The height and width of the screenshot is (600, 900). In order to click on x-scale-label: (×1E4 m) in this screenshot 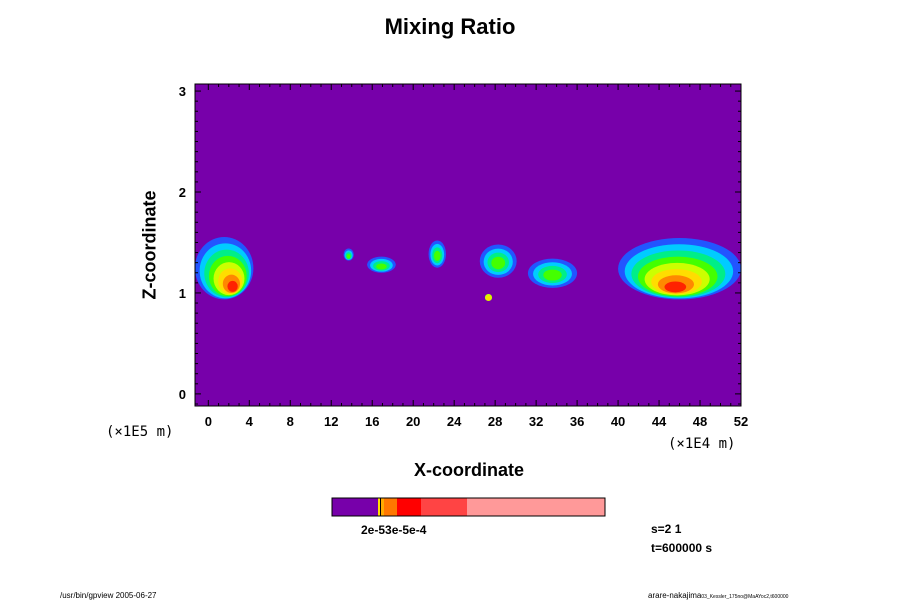, I will do `click(702, 444)`.